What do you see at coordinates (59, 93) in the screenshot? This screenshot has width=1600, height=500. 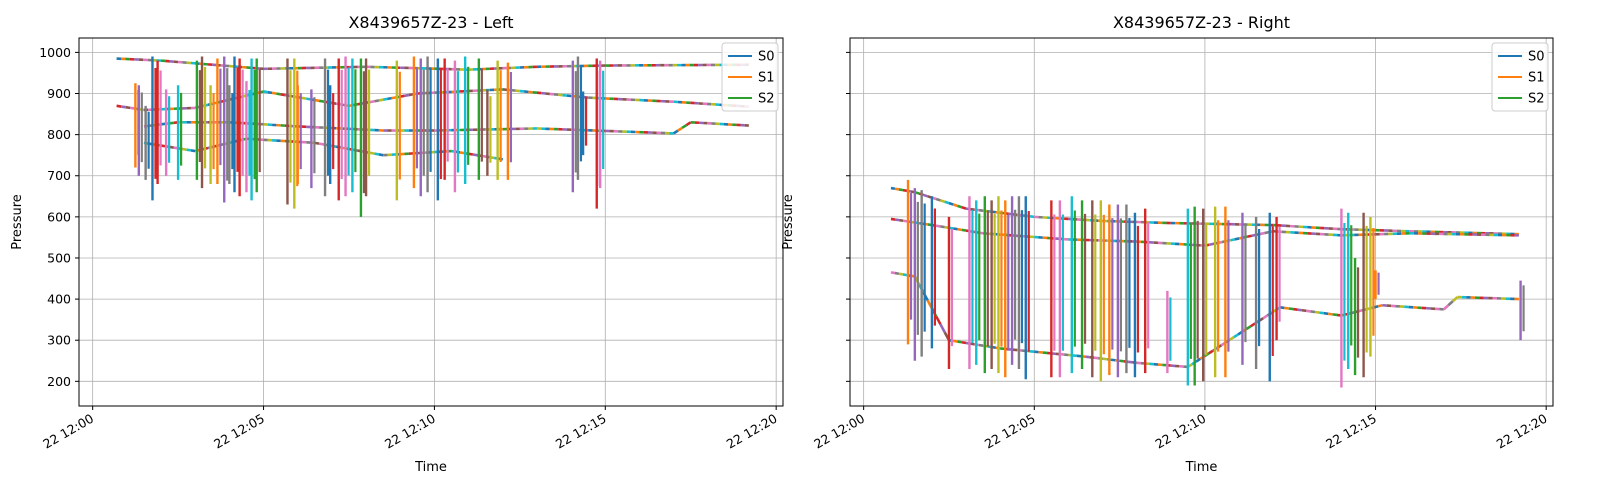 I see `left-y-tick-label: 900` at bounding box center [59, 93].